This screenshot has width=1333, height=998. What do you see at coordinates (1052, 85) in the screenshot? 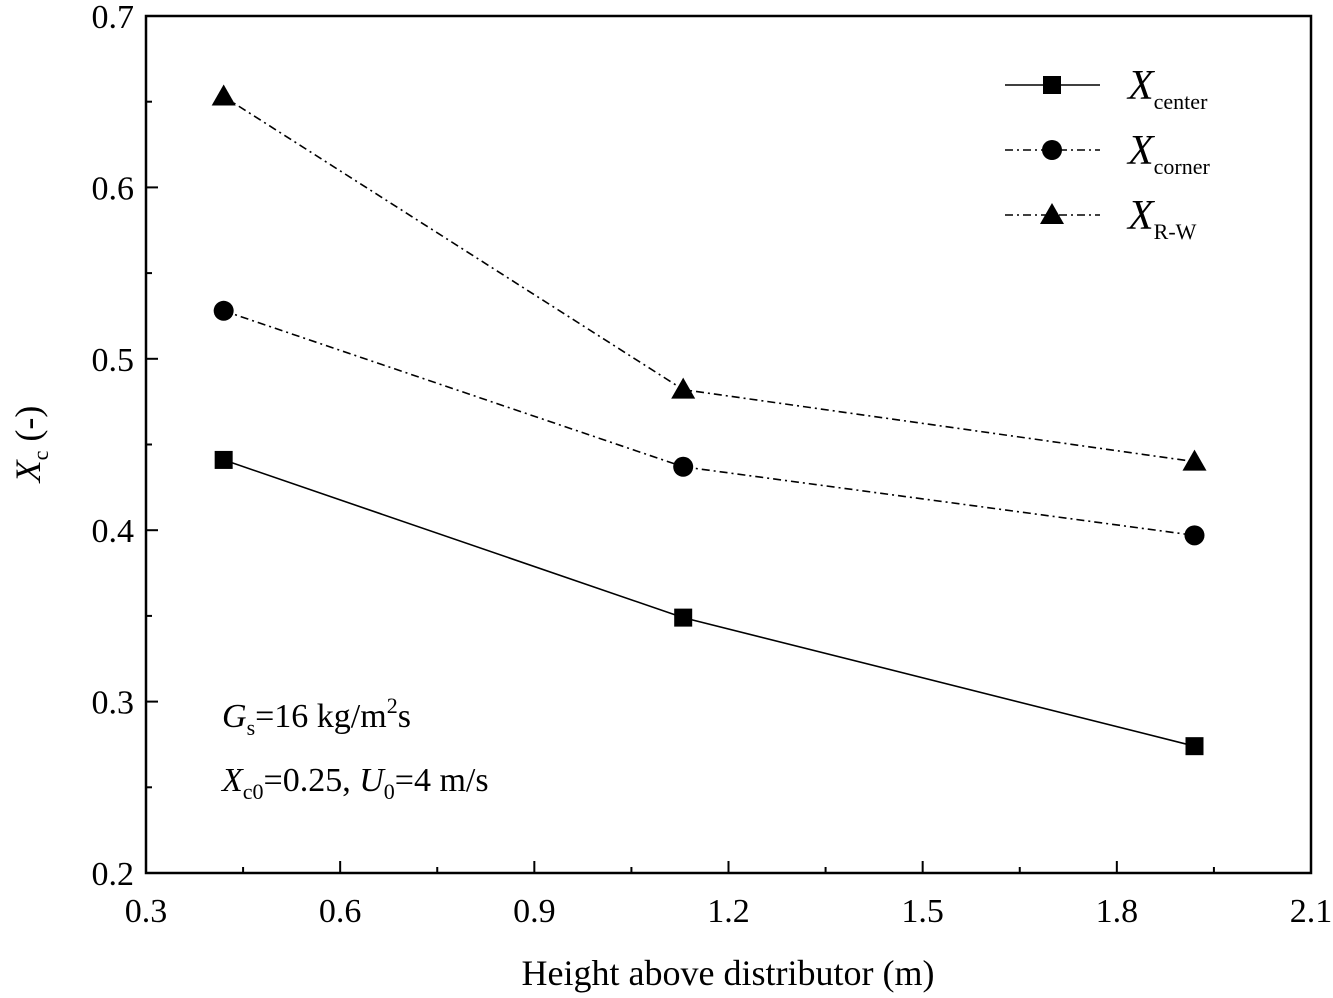
I see `legend-marker-center` at bounding box center [1052, 85].